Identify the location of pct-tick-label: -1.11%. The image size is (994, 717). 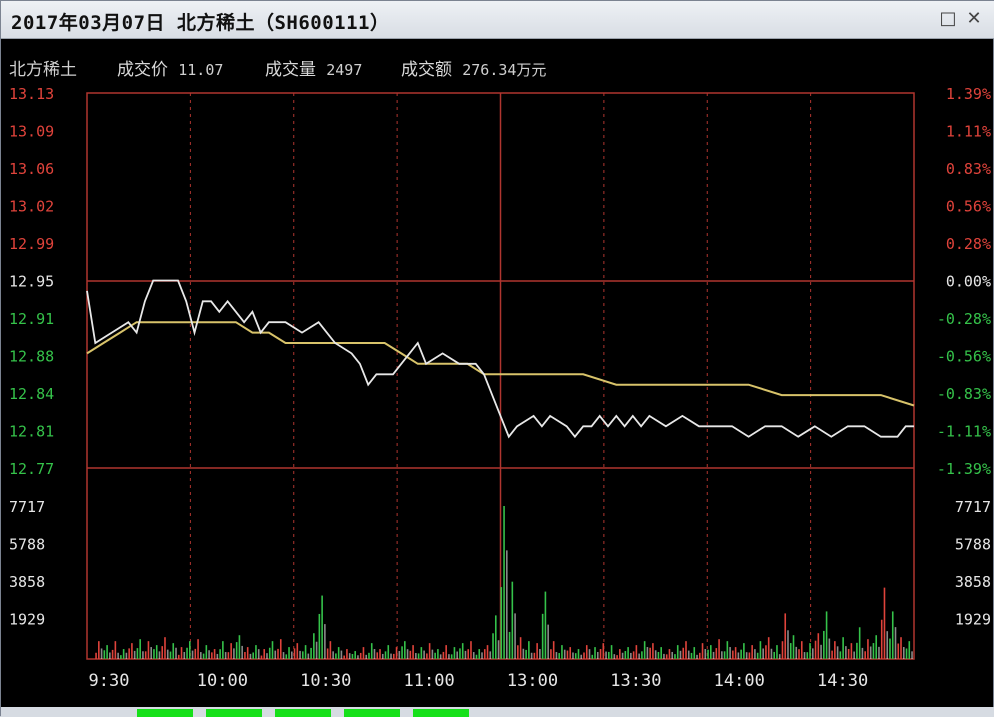
(964, 432).